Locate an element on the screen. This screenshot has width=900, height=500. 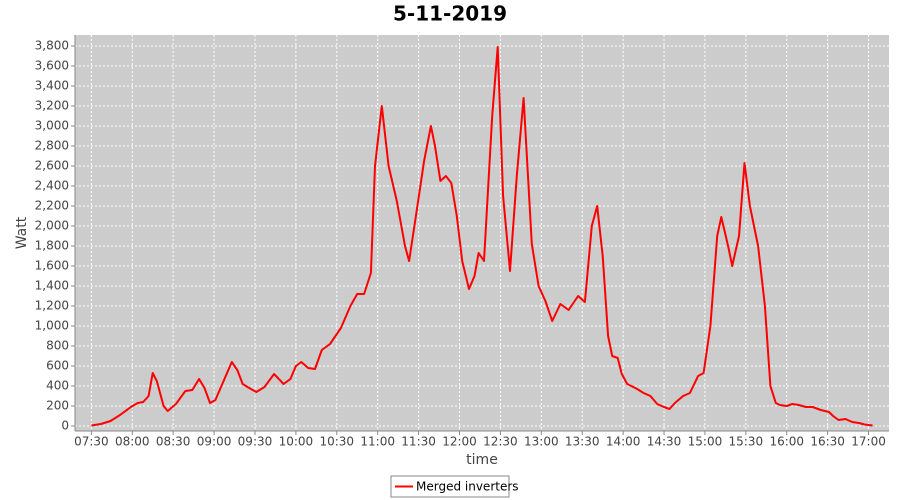
y-tick-label: 600 is located at coordinates (57, 366).